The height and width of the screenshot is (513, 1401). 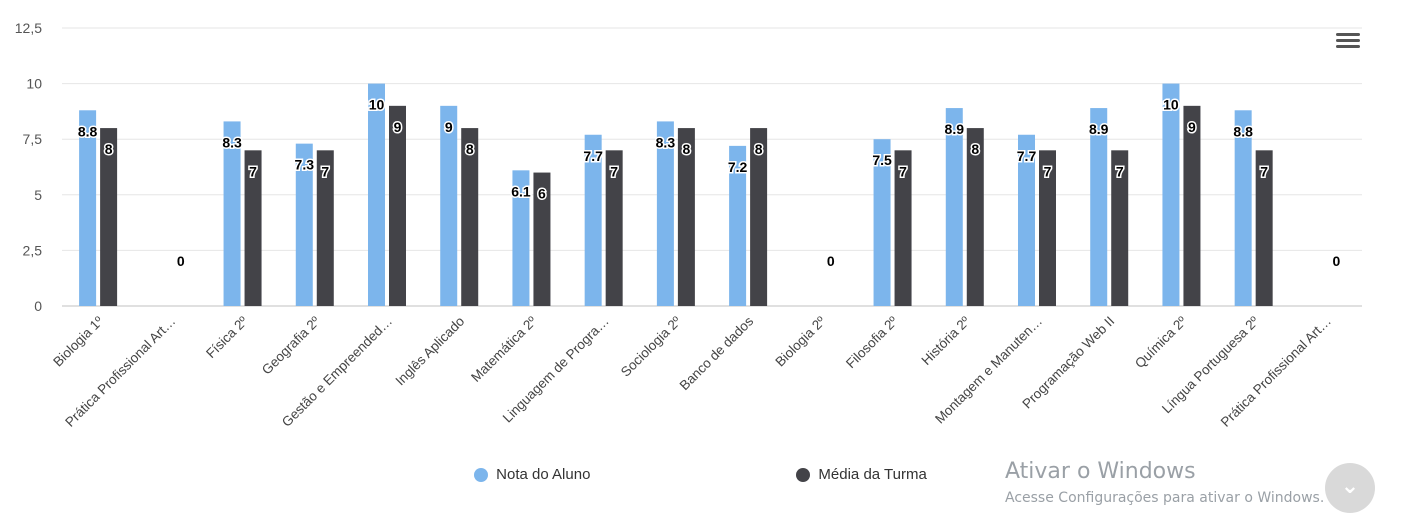 What do you see at coordinates (543, 474) in the screenshot?
I see `legend-label: Nota do Aluno` at bounding box center [543, 474].